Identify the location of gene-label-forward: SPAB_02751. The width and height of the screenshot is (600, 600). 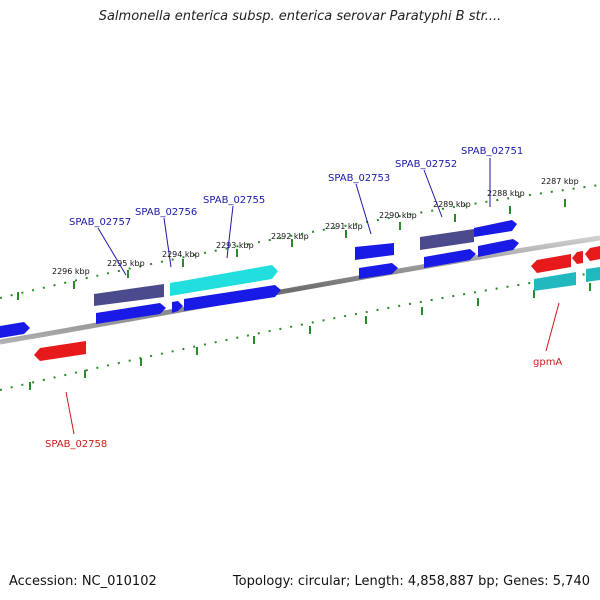
(492, 151).